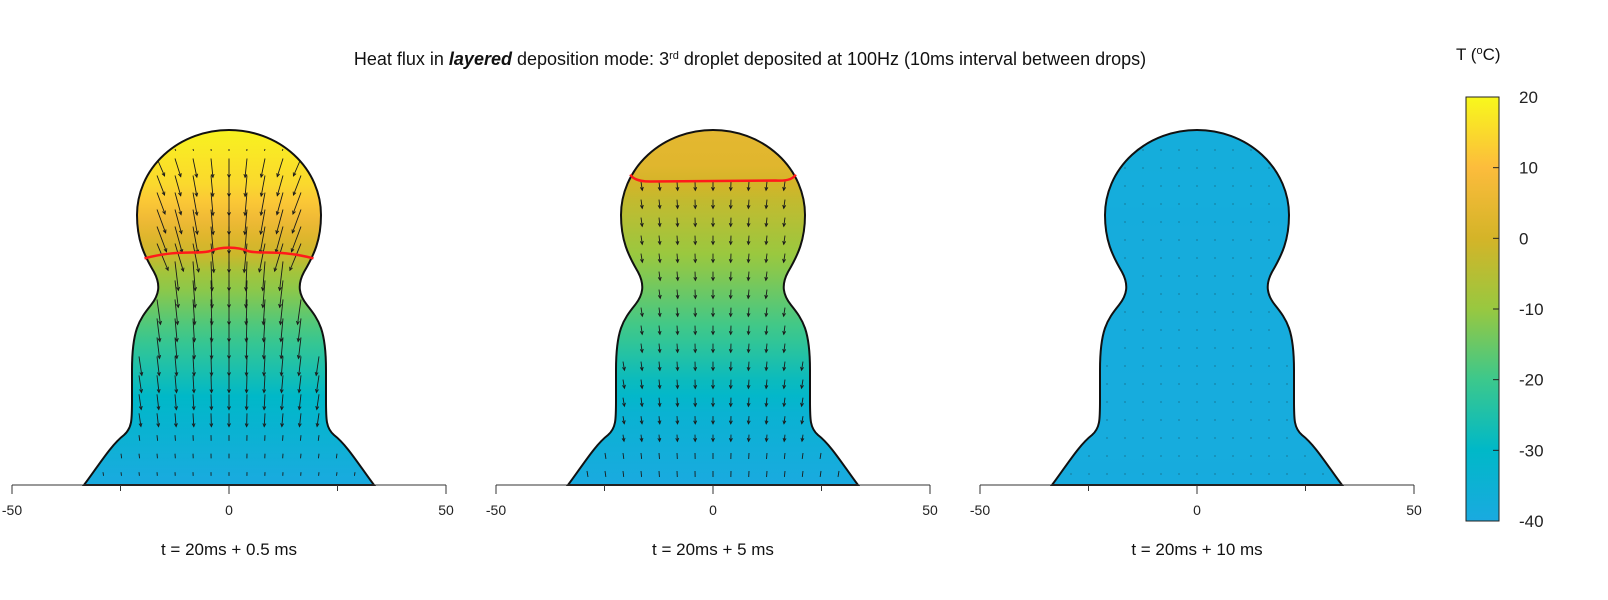  What do you see at coordinates (229, 312) in the screenshot?
I see `heat-flux-arrows` at bounding box center [229, 312].